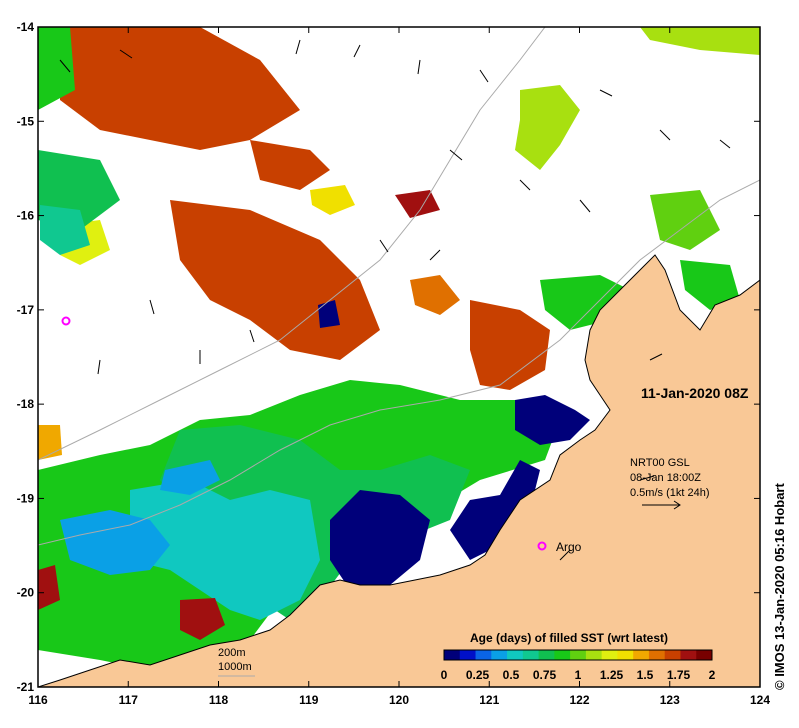  Describe the element at coordinates (309, 700) in the screenshot. I see `lon-tick-label: 119` at that location.